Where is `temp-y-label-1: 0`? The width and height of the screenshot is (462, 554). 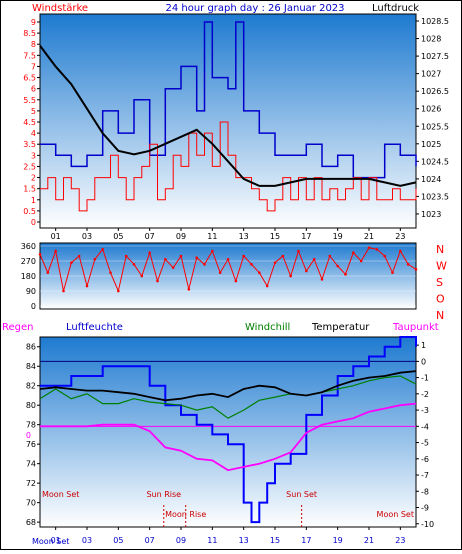
temp-y-label-1: 0 is located at coordinates (423, 361).